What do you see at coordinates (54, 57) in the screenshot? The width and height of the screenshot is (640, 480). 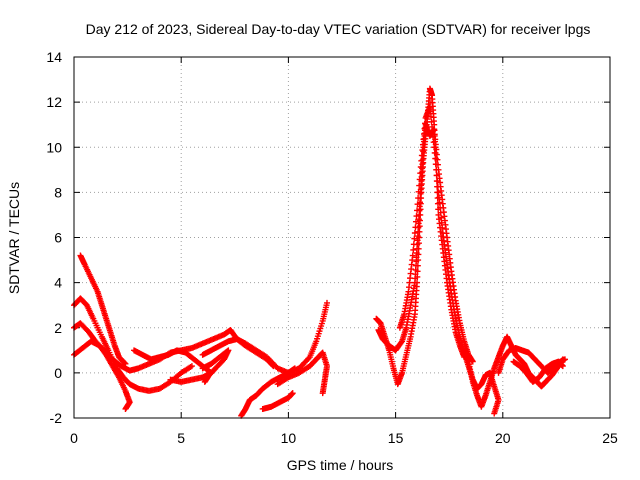 I see `y-tick-label: 14` at bounding box center [54, 57].